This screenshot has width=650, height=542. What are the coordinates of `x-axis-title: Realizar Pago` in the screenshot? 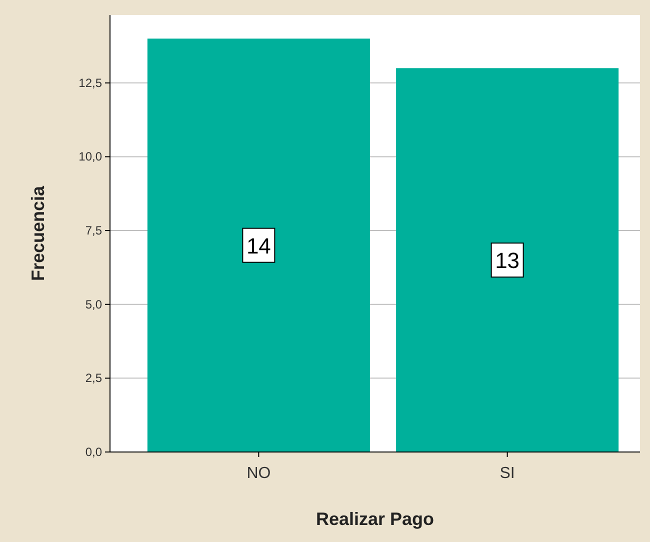 It's located at (375, 519).